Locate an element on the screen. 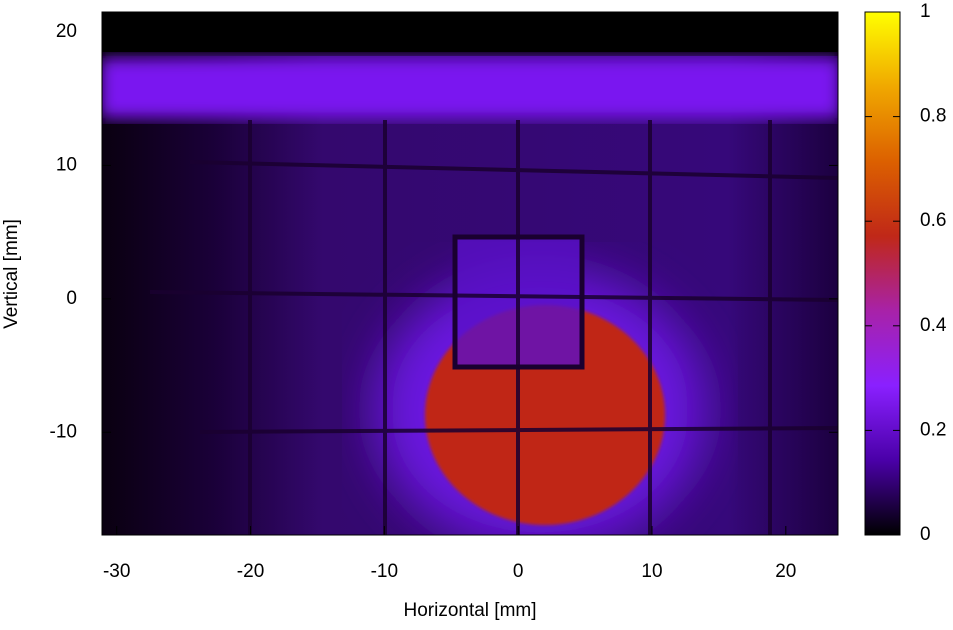  x-tick-label: -10 is located at coordinates (384, 571).